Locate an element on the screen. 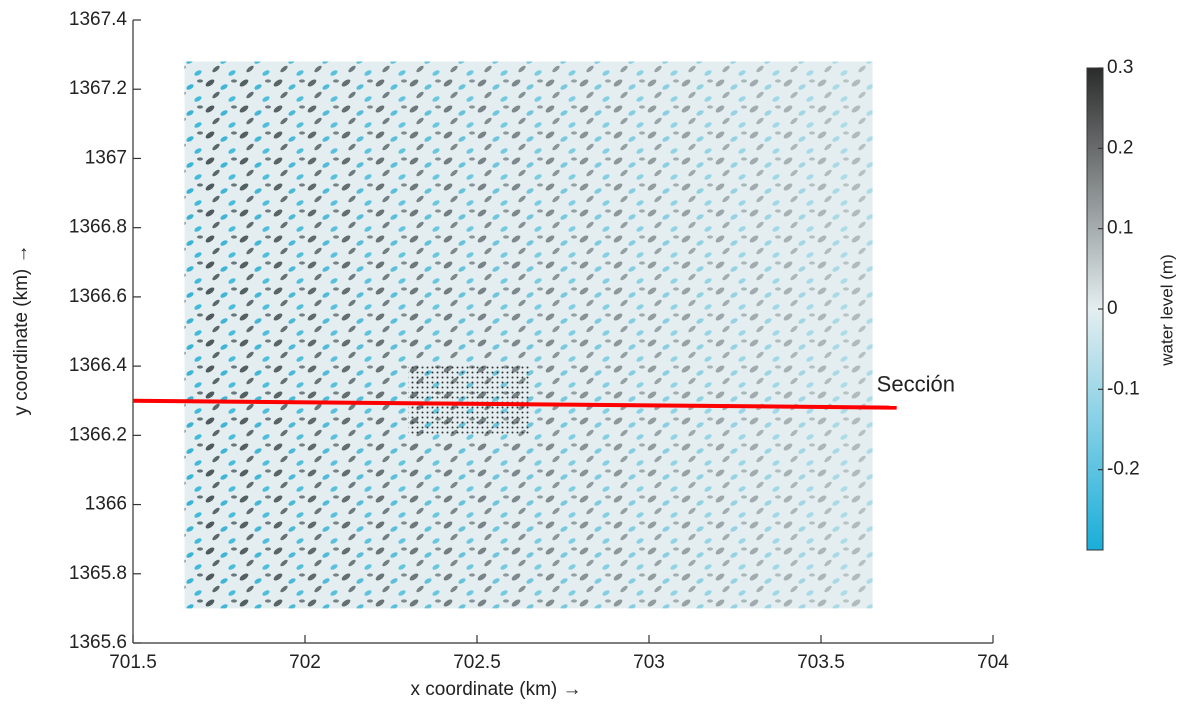 Image resolution: width=1192 pixels, height=720 pixels. y-tick-label: 1366.6 is located at coordinates (98, 296).